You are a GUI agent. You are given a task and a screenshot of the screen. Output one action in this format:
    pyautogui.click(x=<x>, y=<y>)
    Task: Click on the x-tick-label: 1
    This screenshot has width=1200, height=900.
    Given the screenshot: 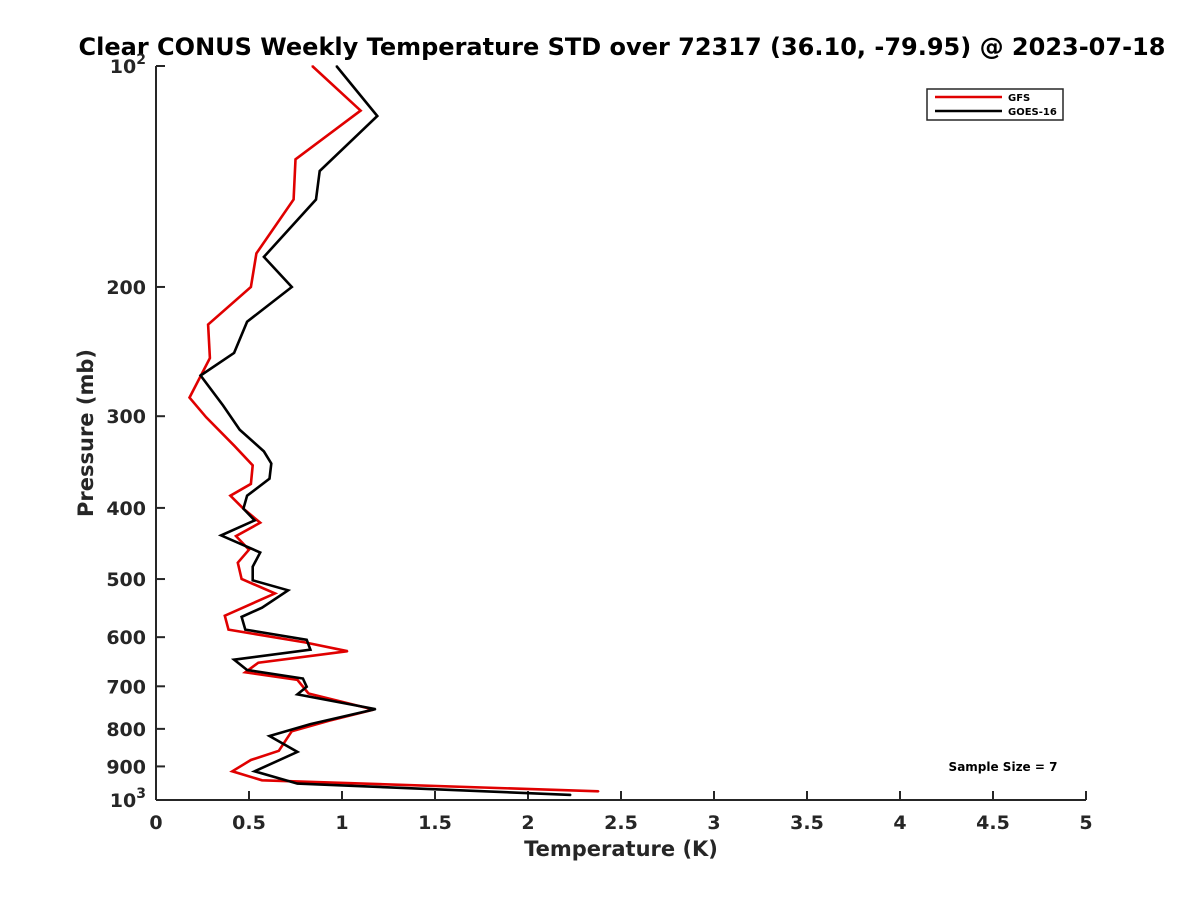 What is the action you would take?
    pyautogui.click(x=341, y=823)
    